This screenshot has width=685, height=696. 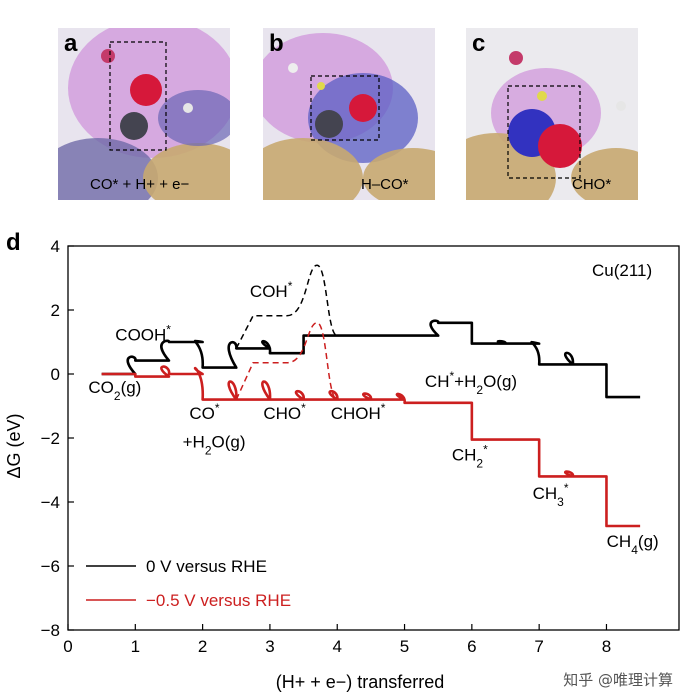 What do you see at coordinates (50, 630) in the screenshot?
I see `y-tick-label: −8` at bounding box center [50, 630].